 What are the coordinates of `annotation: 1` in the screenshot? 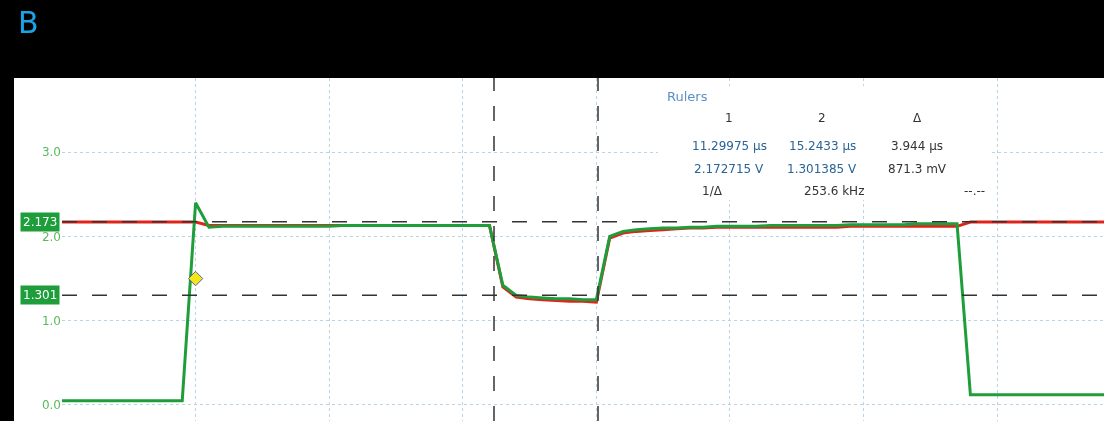 It's located at (729, 118).